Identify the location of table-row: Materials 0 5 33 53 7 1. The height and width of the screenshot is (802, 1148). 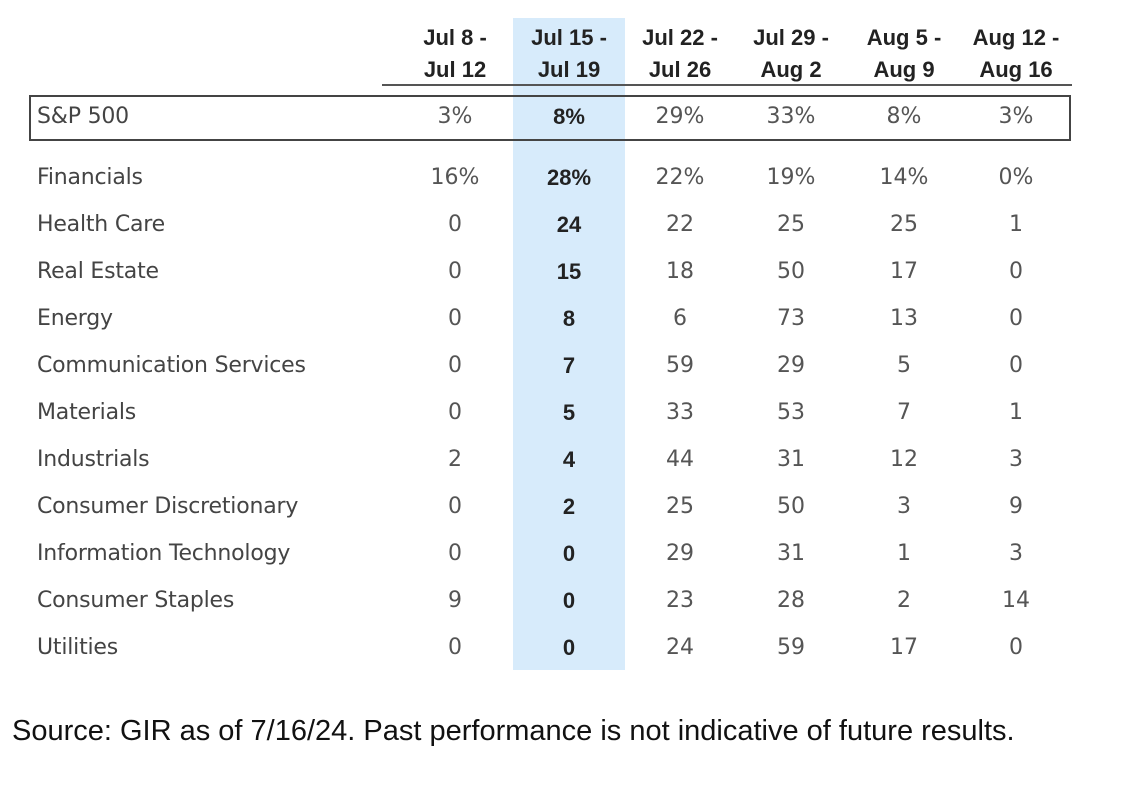
(574, 414).